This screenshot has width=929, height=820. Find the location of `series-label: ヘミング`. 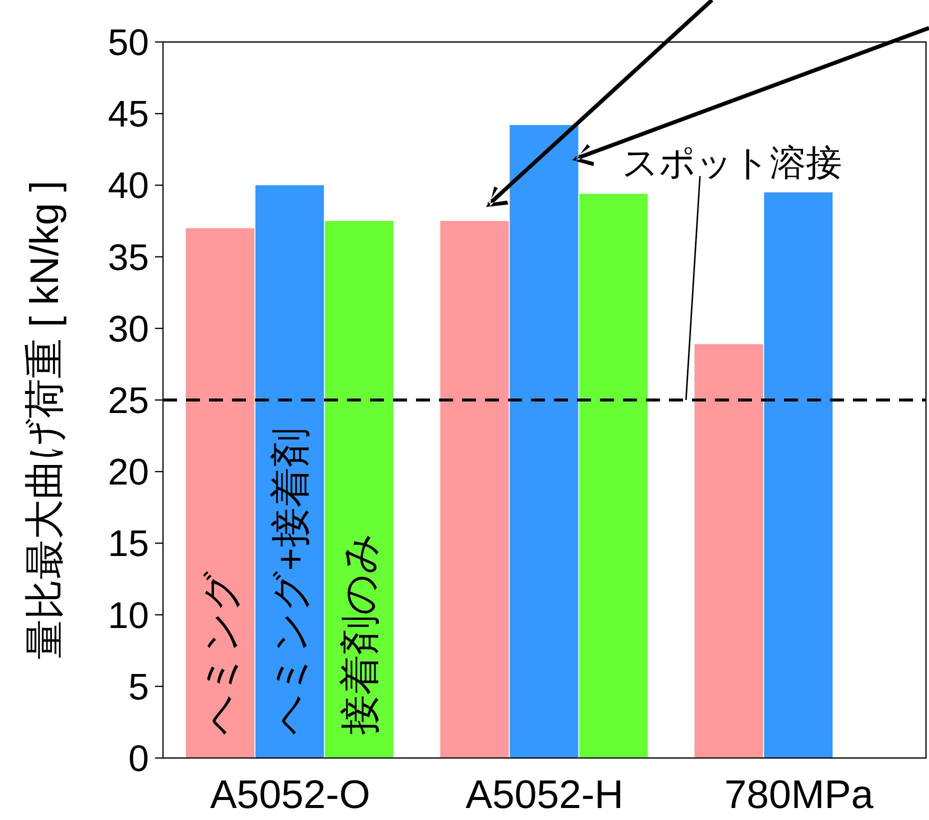

series-label: ヘミング is located at coordinates (222, 653).